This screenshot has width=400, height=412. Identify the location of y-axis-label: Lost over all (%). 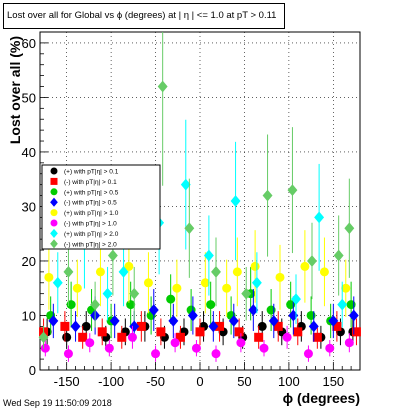
(15, 90).